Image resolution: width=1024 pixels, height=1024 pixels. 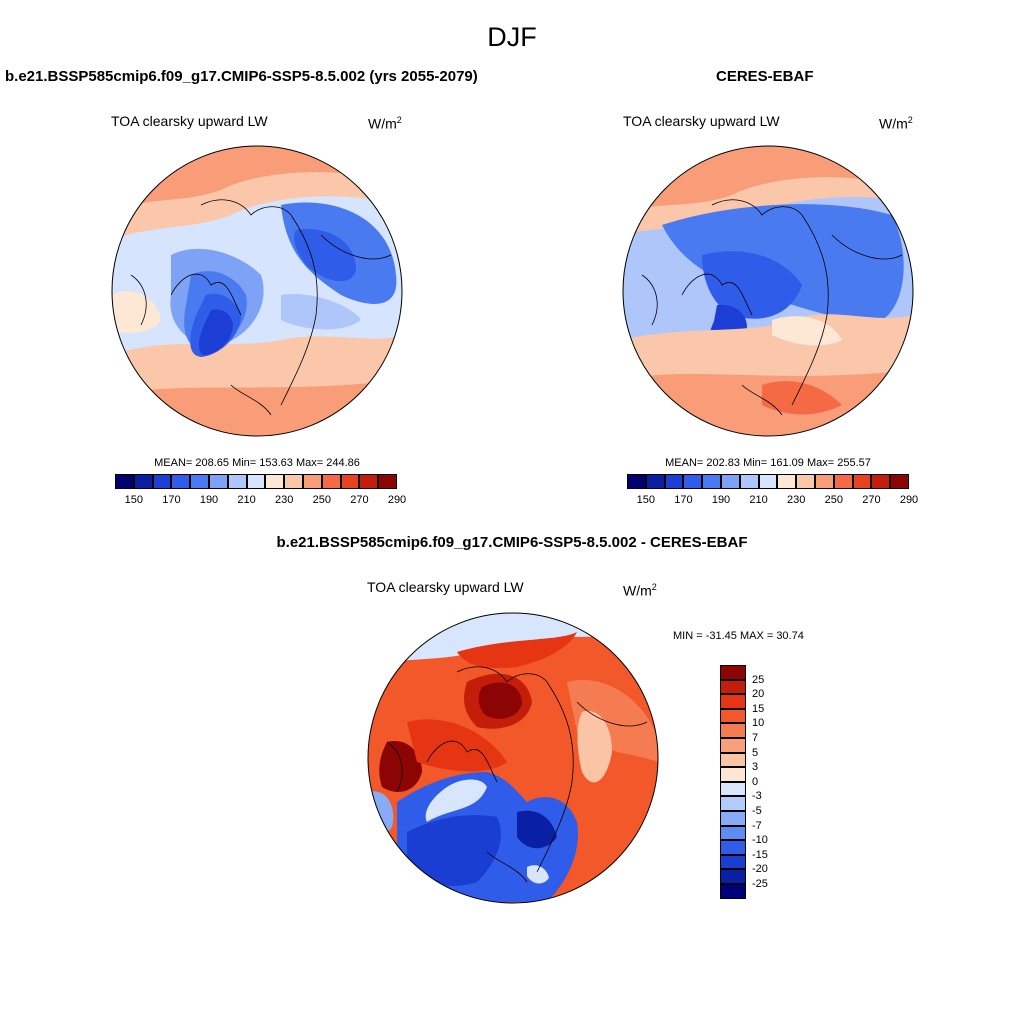 I want to click on model-colorbar-ticks: 150 170 190 210 230 250 270 290, so click(x=261, y=502).